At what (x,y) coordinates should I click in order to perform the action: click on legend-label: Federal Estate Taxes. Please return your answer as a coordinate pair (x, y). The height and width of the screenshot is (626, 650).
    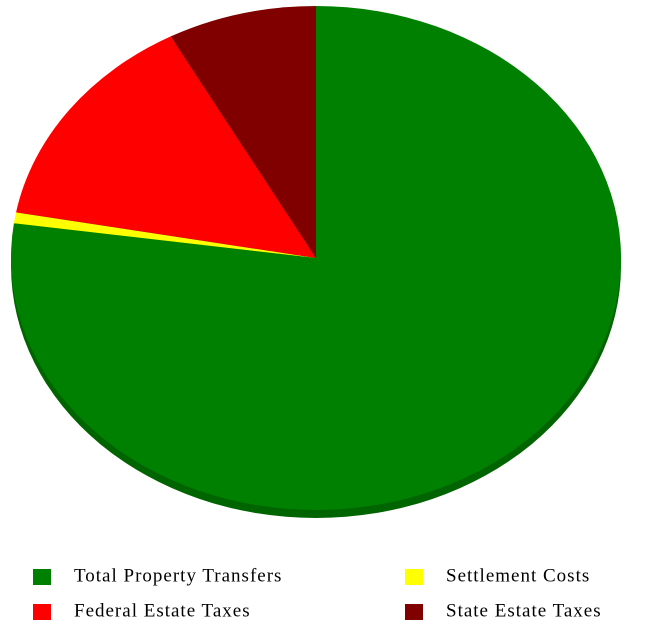
    Looking at the image, I should click on (162, 610).